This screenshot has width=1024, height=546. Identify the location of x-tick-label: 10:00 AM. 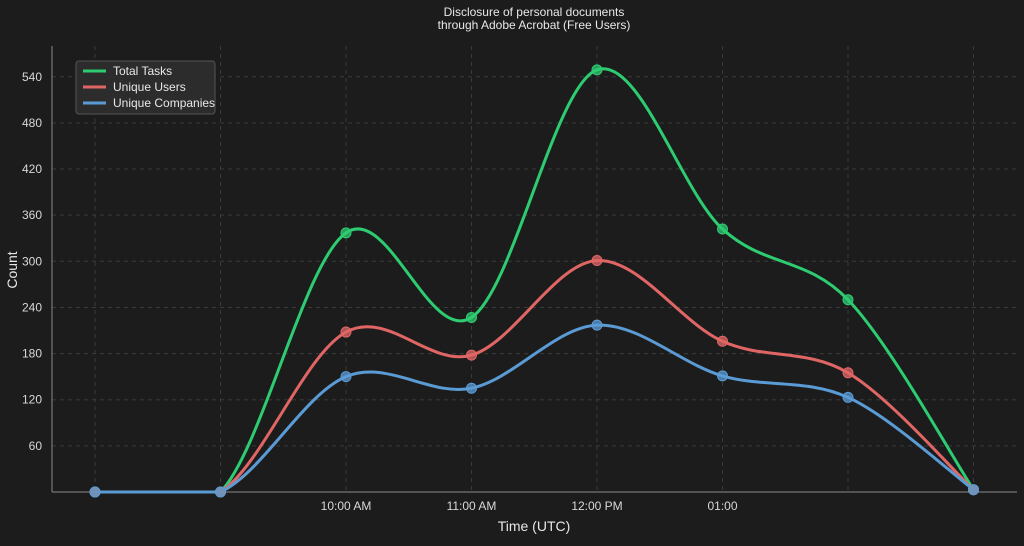
(346, 506).